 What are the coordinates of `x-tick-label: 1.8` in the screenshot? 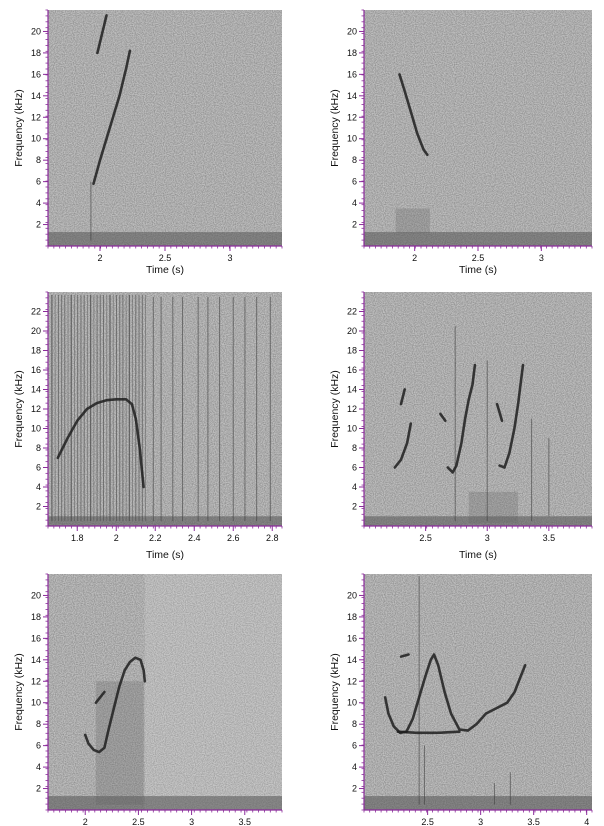 It's located at (77, 538).